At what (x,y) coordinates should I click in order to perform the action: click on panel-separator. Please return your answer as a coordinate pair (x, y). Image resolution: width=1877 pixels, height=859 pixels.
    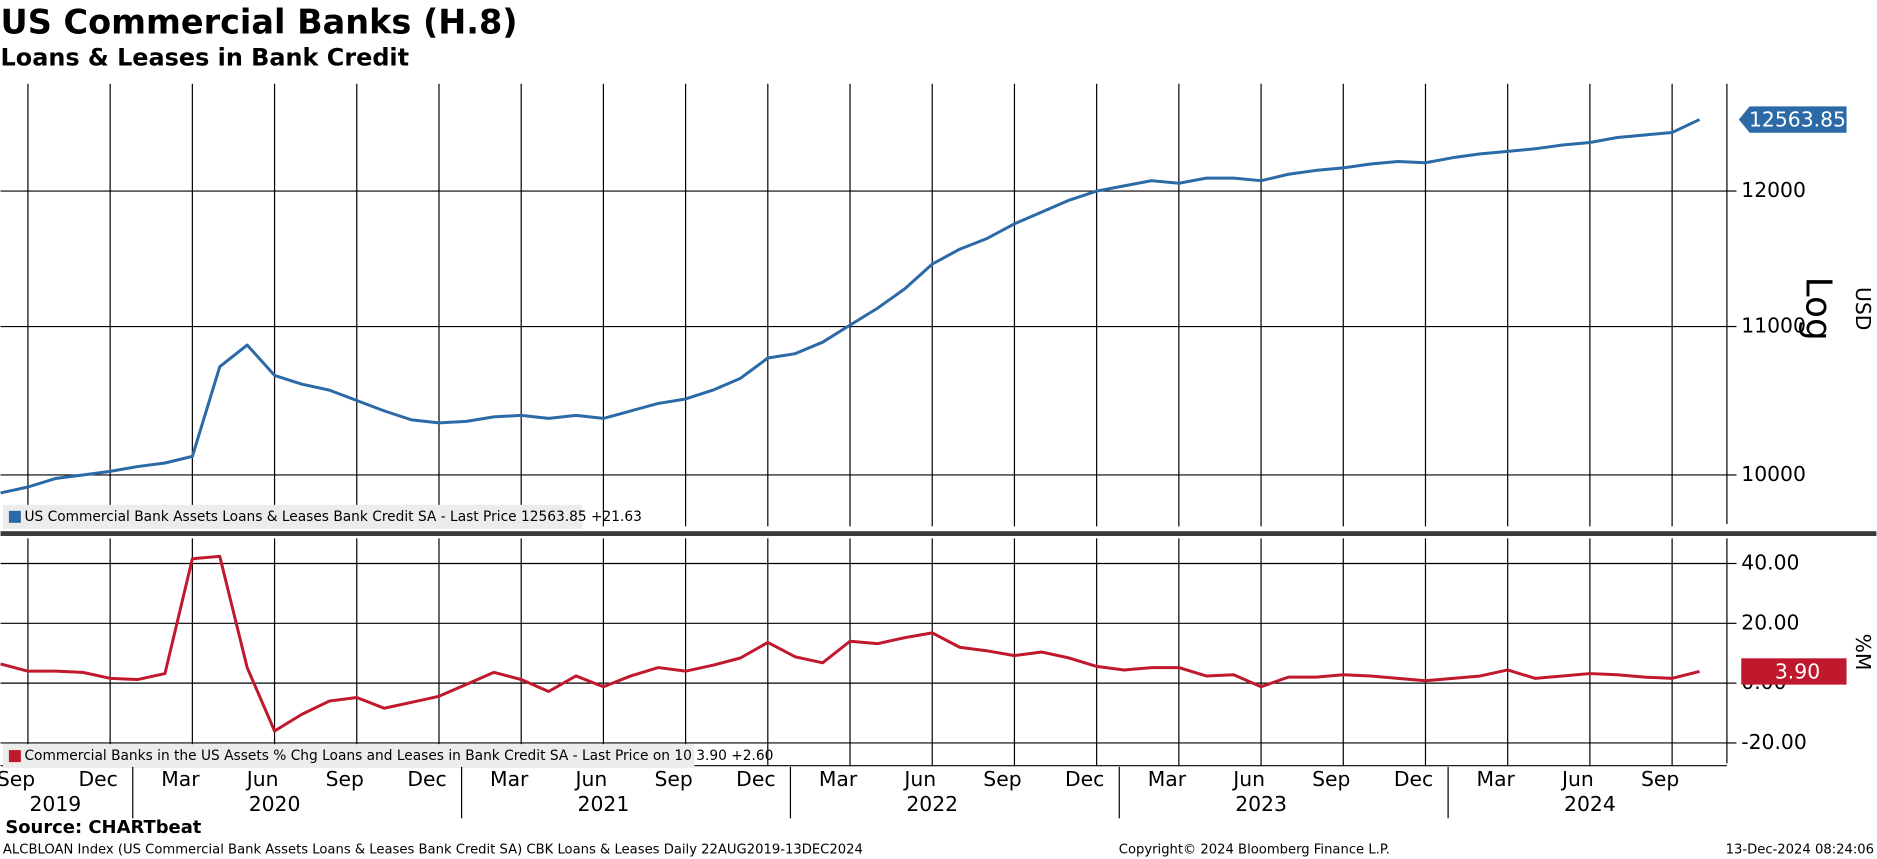
    Looking at the image, I should click on (938, 533).